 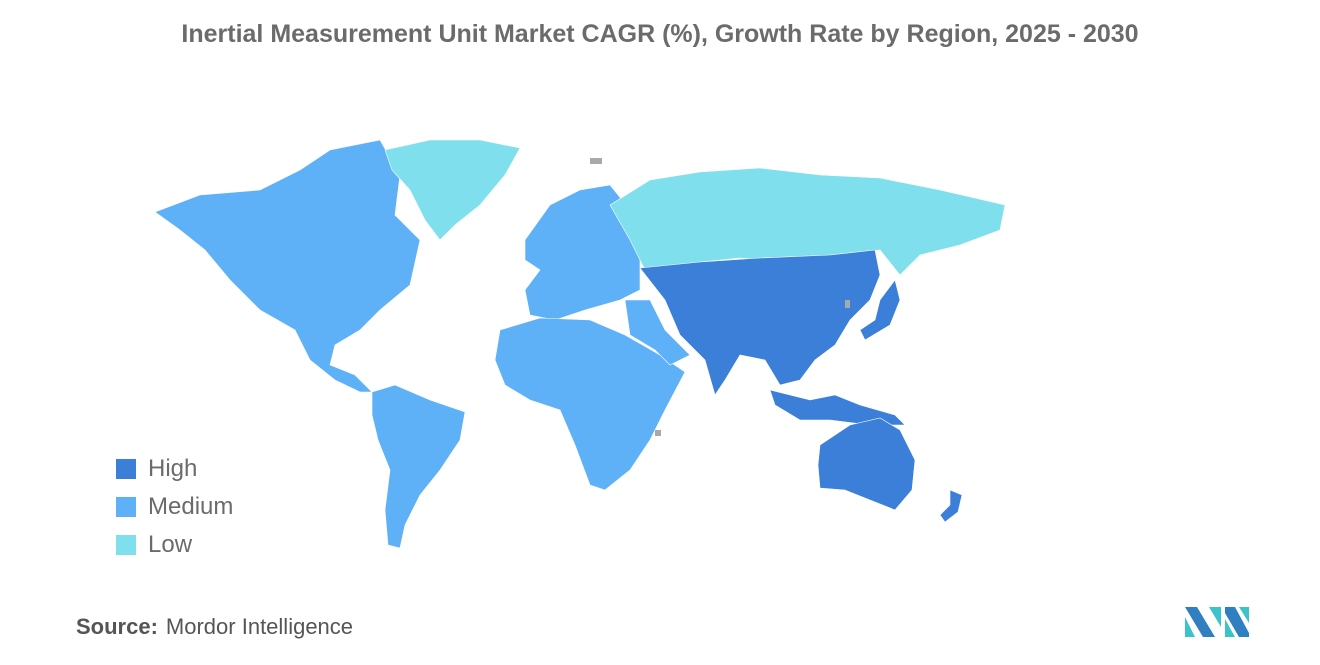 What do you see at coordinates (1217, 622) in the screenshot?
I see `mordor-logo` at bounding box center [1217, 622].